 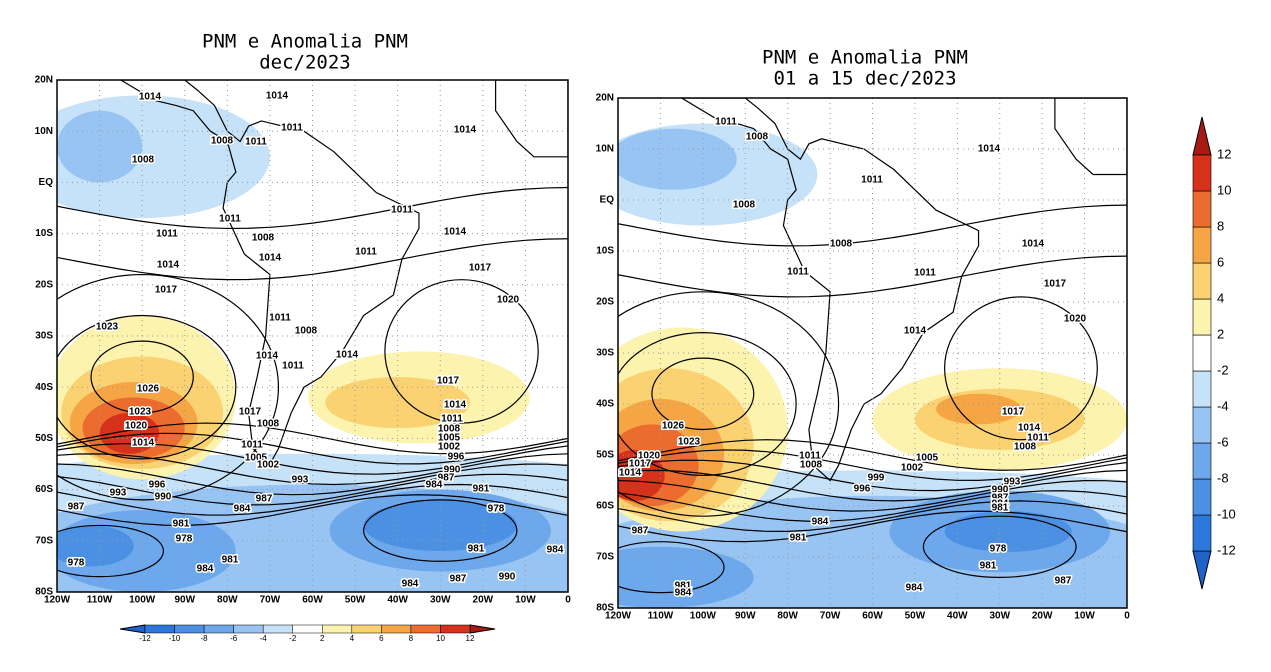 I want to click on lat-tick-label: 70S, so click(x=605, y=557).